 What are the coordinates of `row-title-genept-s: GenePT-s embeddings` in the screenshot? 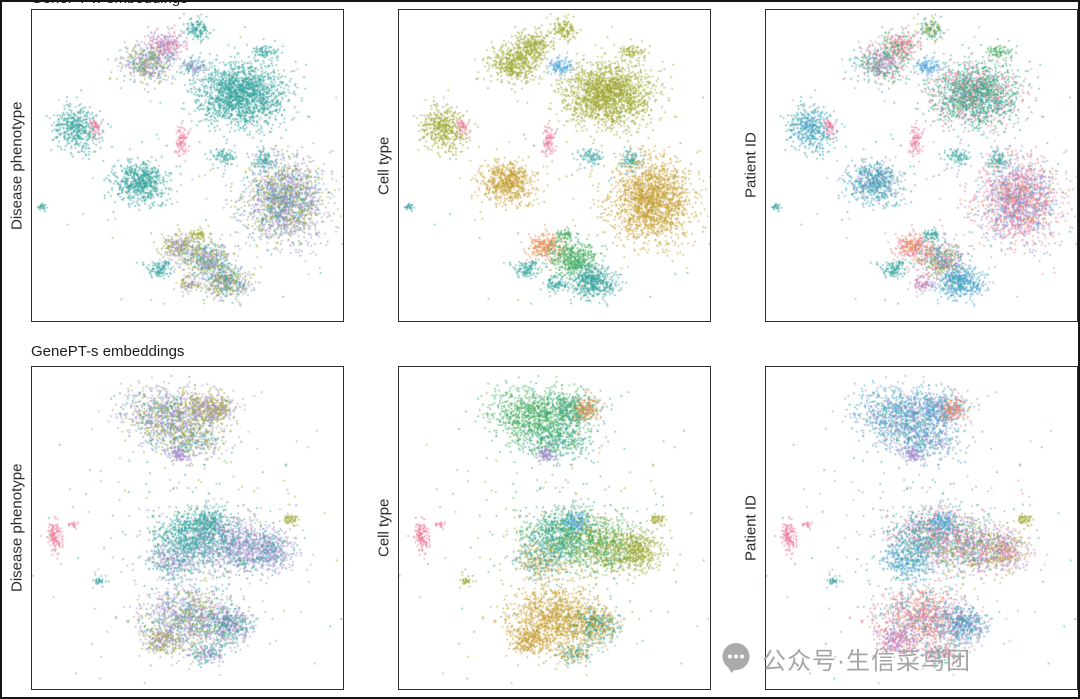 It's located at (108, 351).